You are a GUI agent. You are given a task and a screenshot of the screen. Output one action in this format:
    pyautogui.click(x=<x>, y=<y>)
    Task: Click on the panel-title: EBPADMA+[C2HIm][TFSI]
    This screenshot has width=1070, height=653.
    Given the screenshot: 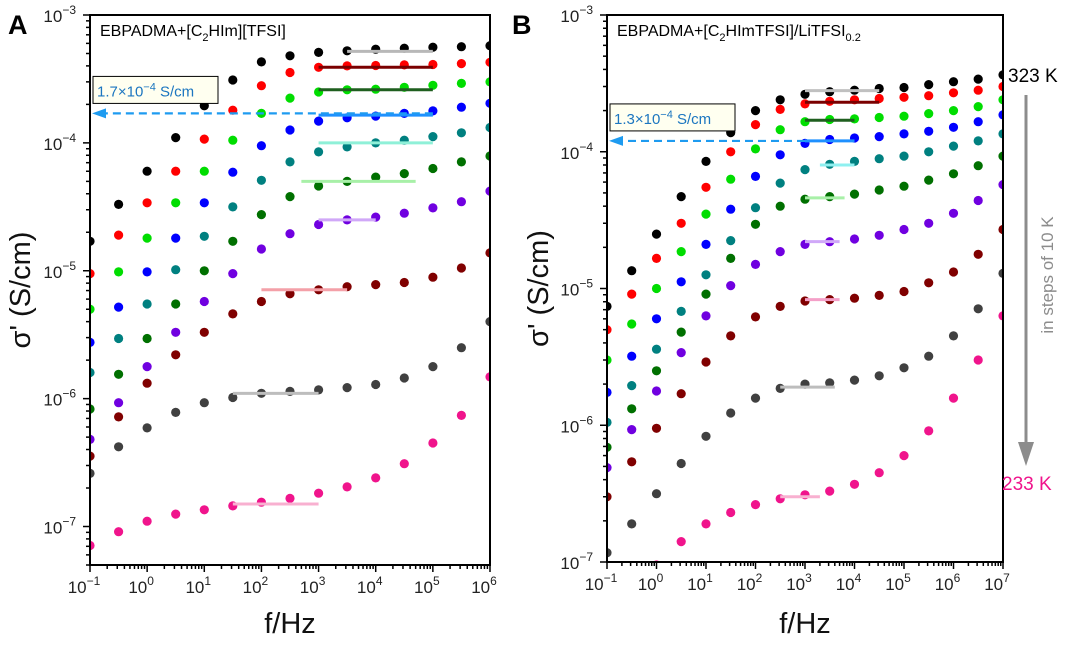 What is the action you would take?
    pyautogui.click(x=193, y=33)
    